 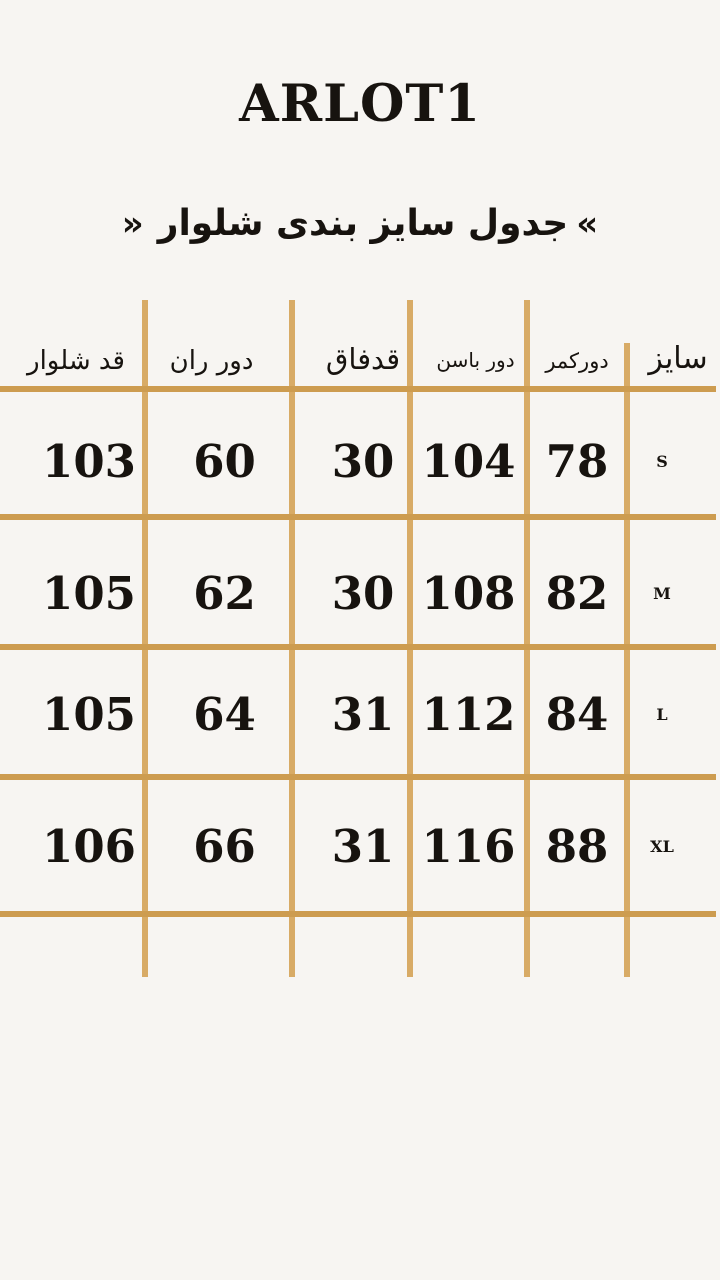 What do you see at coordinates (577, 461) in the screenshot?
I see `cell-s-waist: 78` at bounding box center [577, 461].